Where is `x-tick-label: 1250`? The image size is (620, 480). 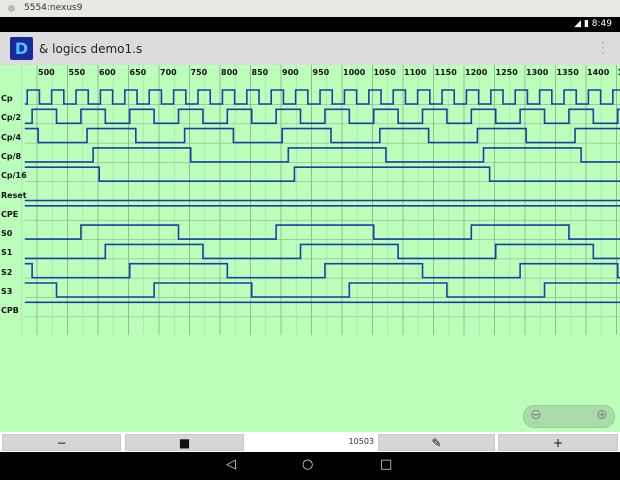
x-tick-label: 1250 is located at coordinates (507, 72).